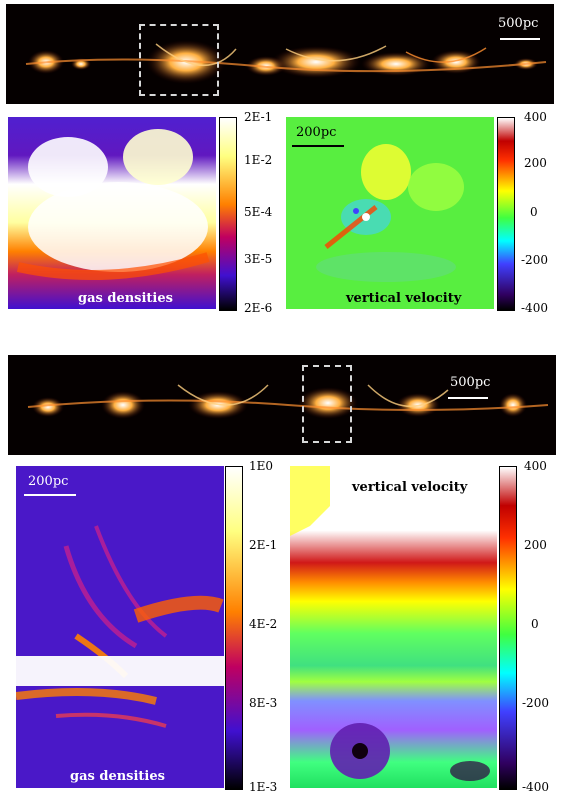 The image size is (565, 805). Describe the element at coordinates (228, 214) in the screenshot. I see `top-density-colorbar` at that location.